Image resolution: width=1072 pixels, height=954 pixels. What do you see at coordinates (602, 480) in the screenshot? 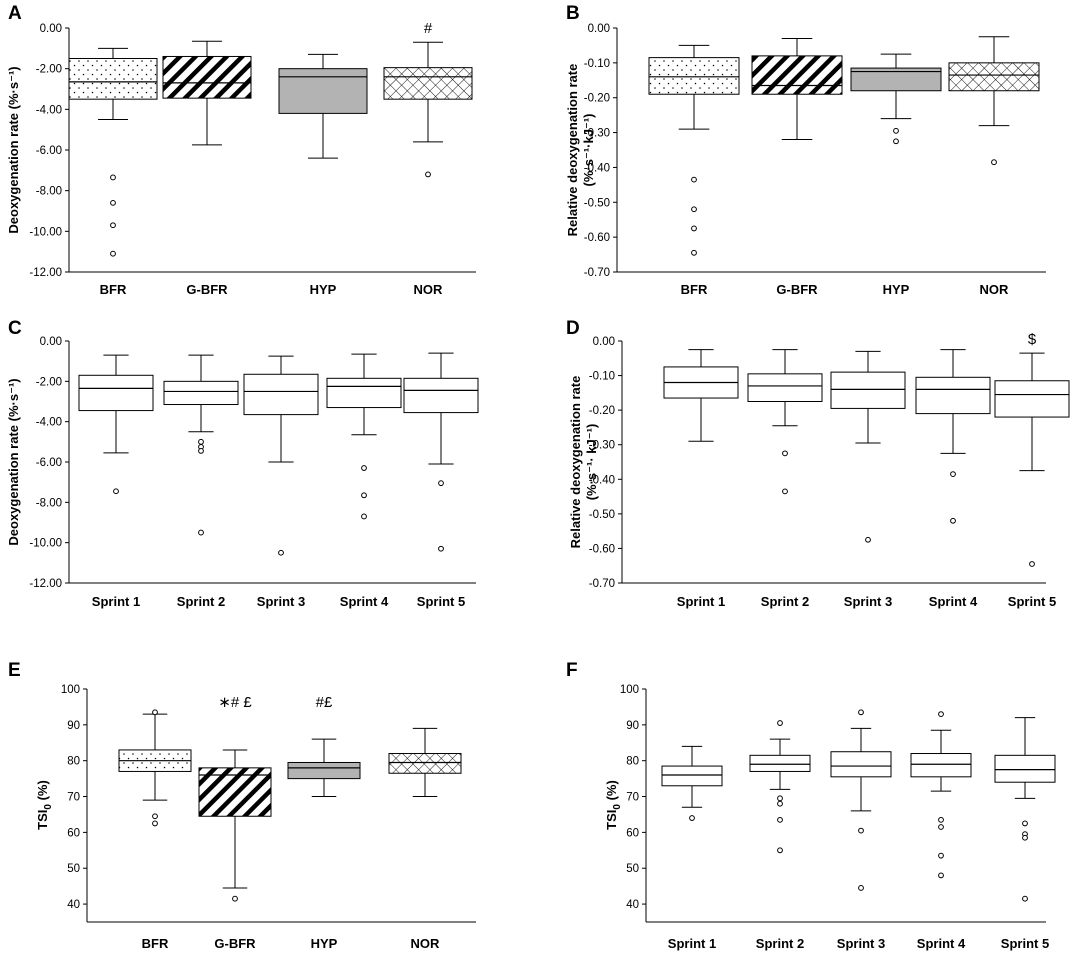
I see `y-tick-label: -0.40` at bounding box center [602, 480].